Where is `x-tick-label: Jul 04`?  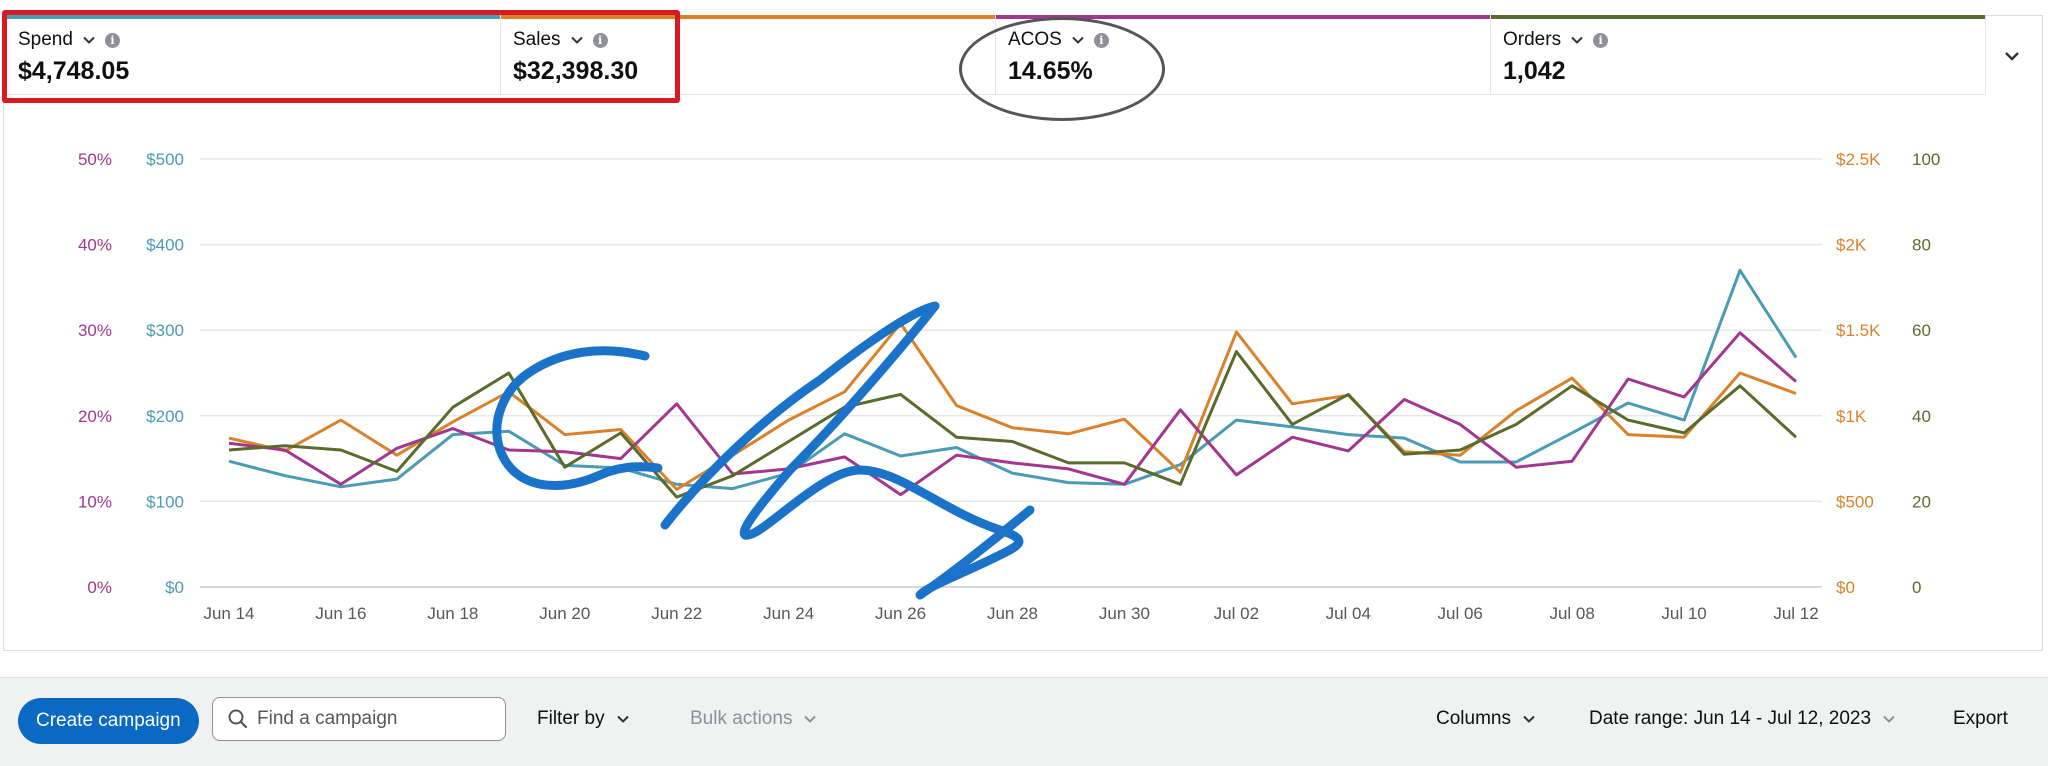 x-tick-label: Jul 04 is located at coordinates (1348, 613).